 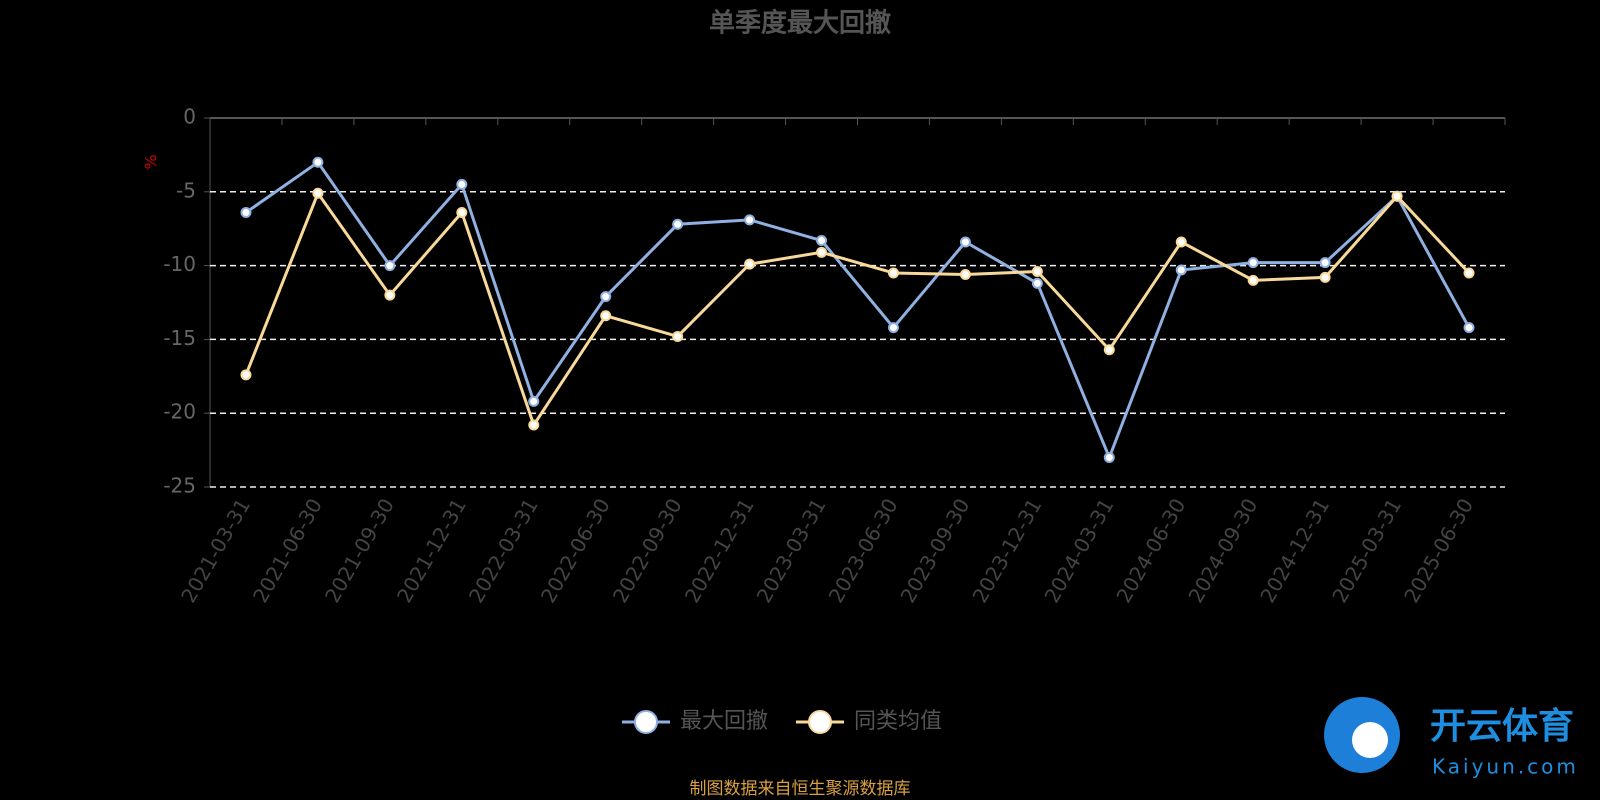 What do you see at coordinates (189, 117) in the screenshot?
I see `y-tick-label: 0` at bounding box center [189, 117].